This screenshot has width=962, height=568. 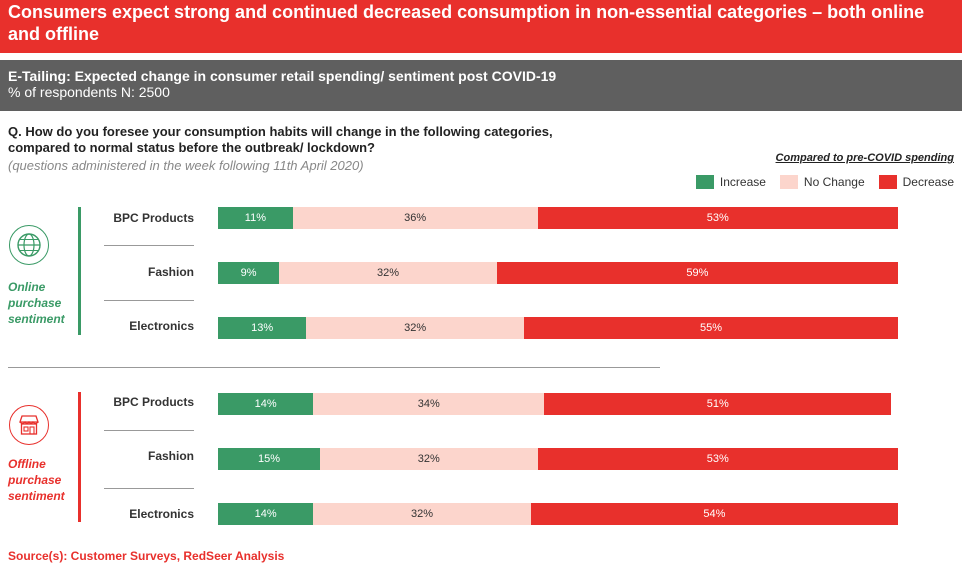 I want to click on bar-value-label: 34%, so click(x=428, y=404).